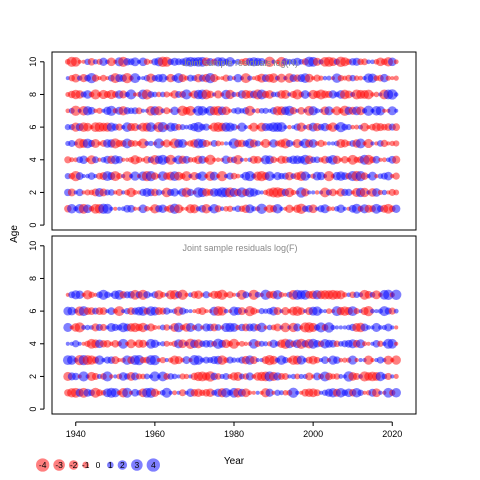 This screenshot has width=480, height=480. I want to click on age-axis-label: Age, so click(14, 234).